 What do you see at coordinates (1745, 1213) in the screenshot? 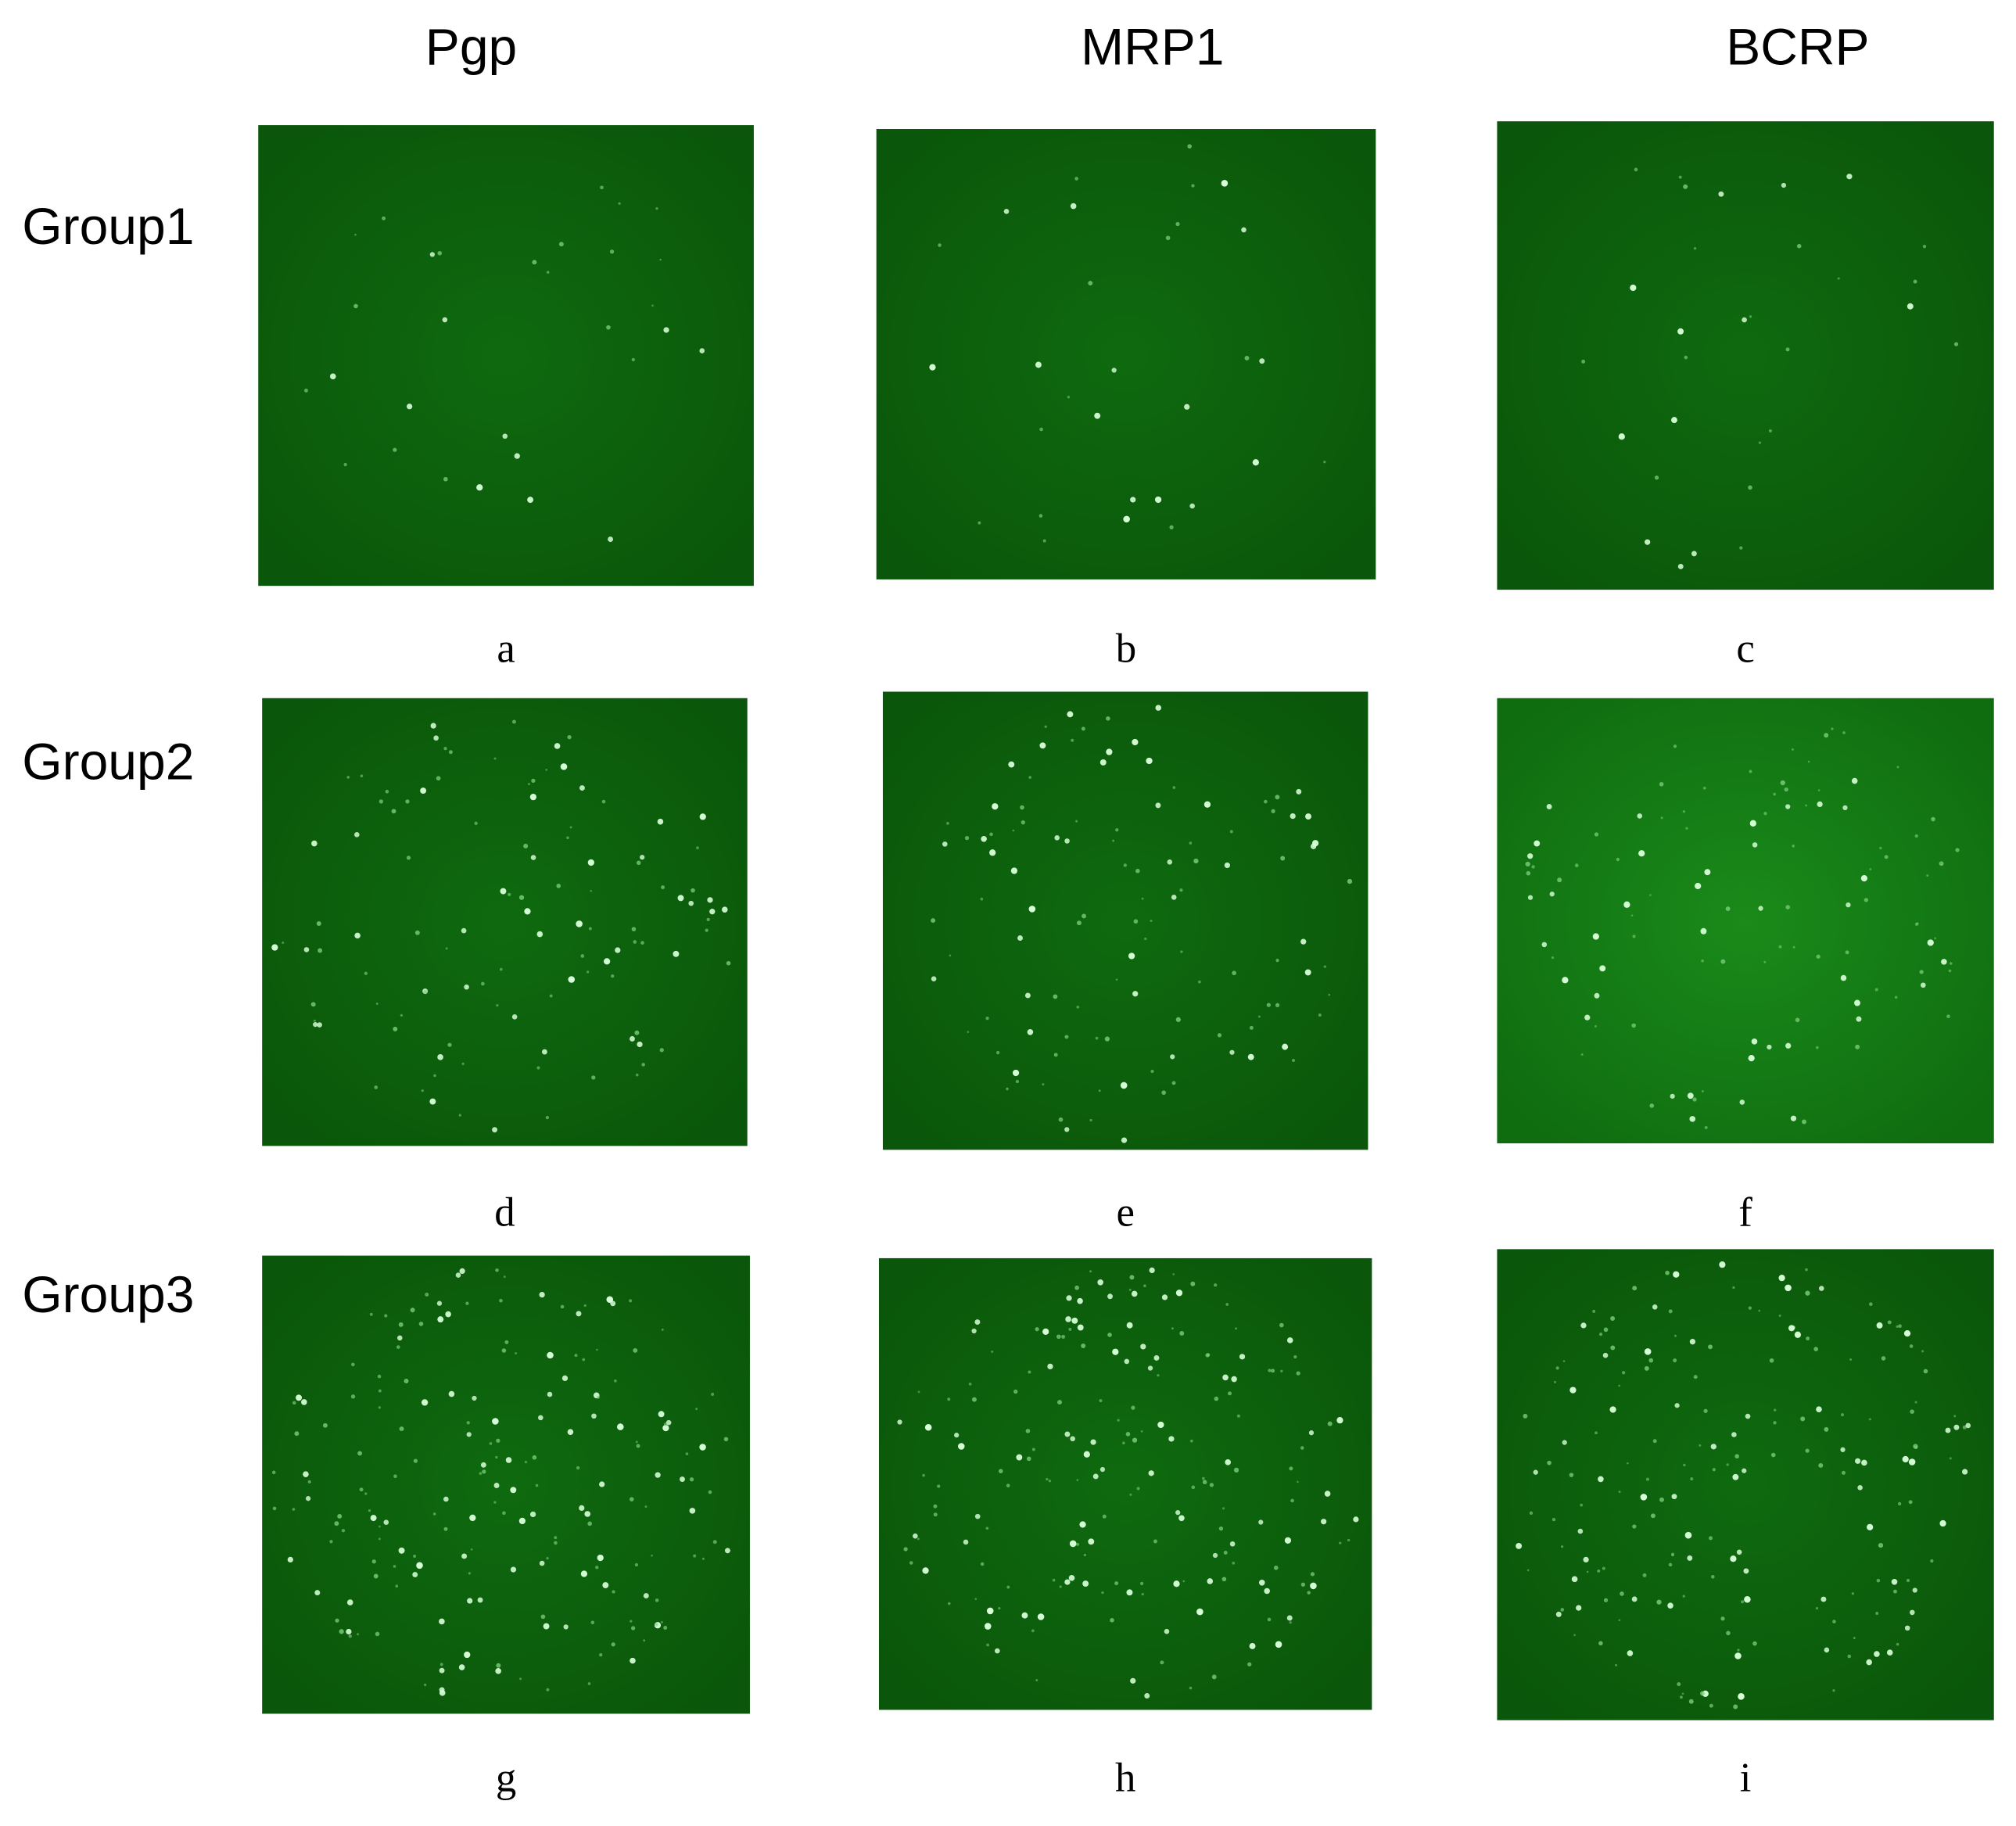
I see `panel-label: f` at bounding box center [1745, 1213].